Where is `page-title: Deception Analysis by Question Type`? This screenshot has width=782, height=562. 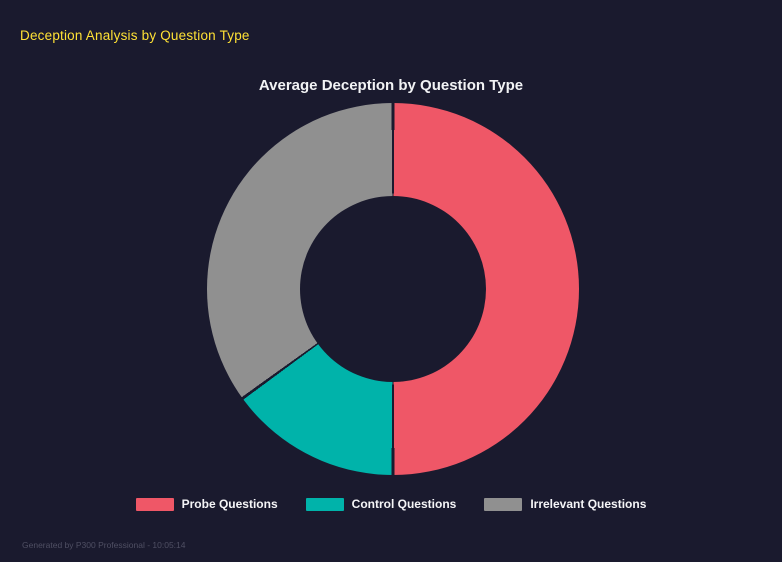 page-title: Deception Analysis by Question Type is located at coordinates (135, 35).